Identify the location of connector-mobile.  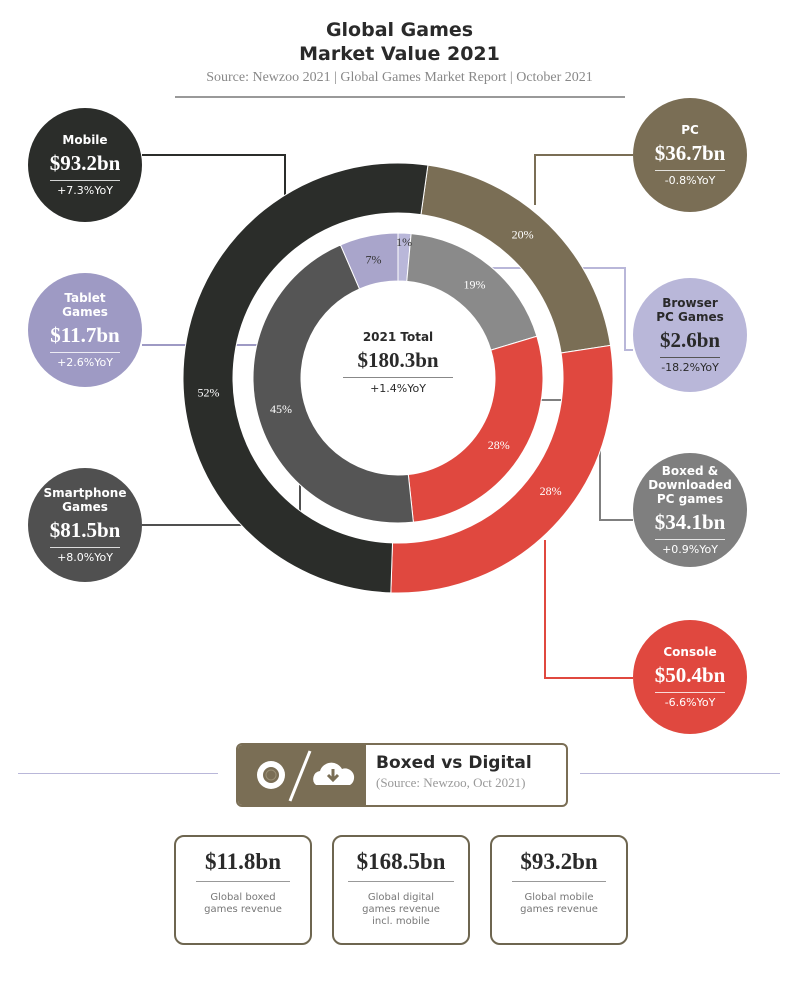
(214, 177).